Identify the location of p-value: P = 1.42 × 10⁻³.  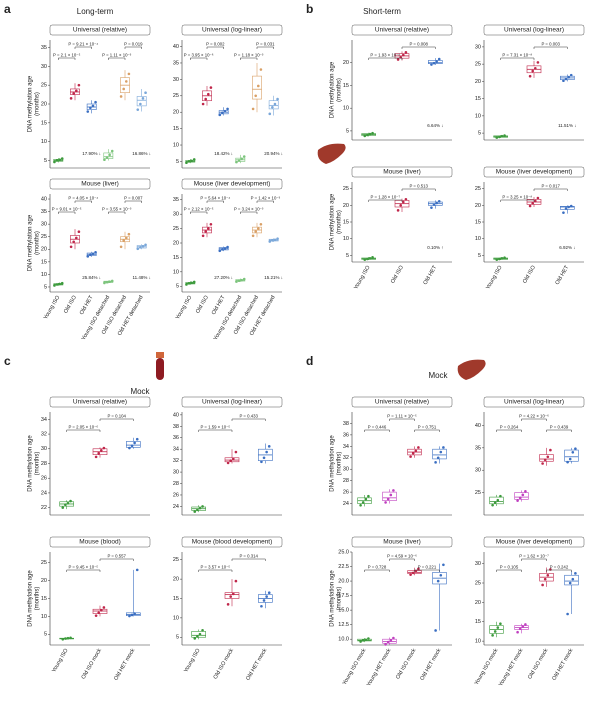
(266, 198).